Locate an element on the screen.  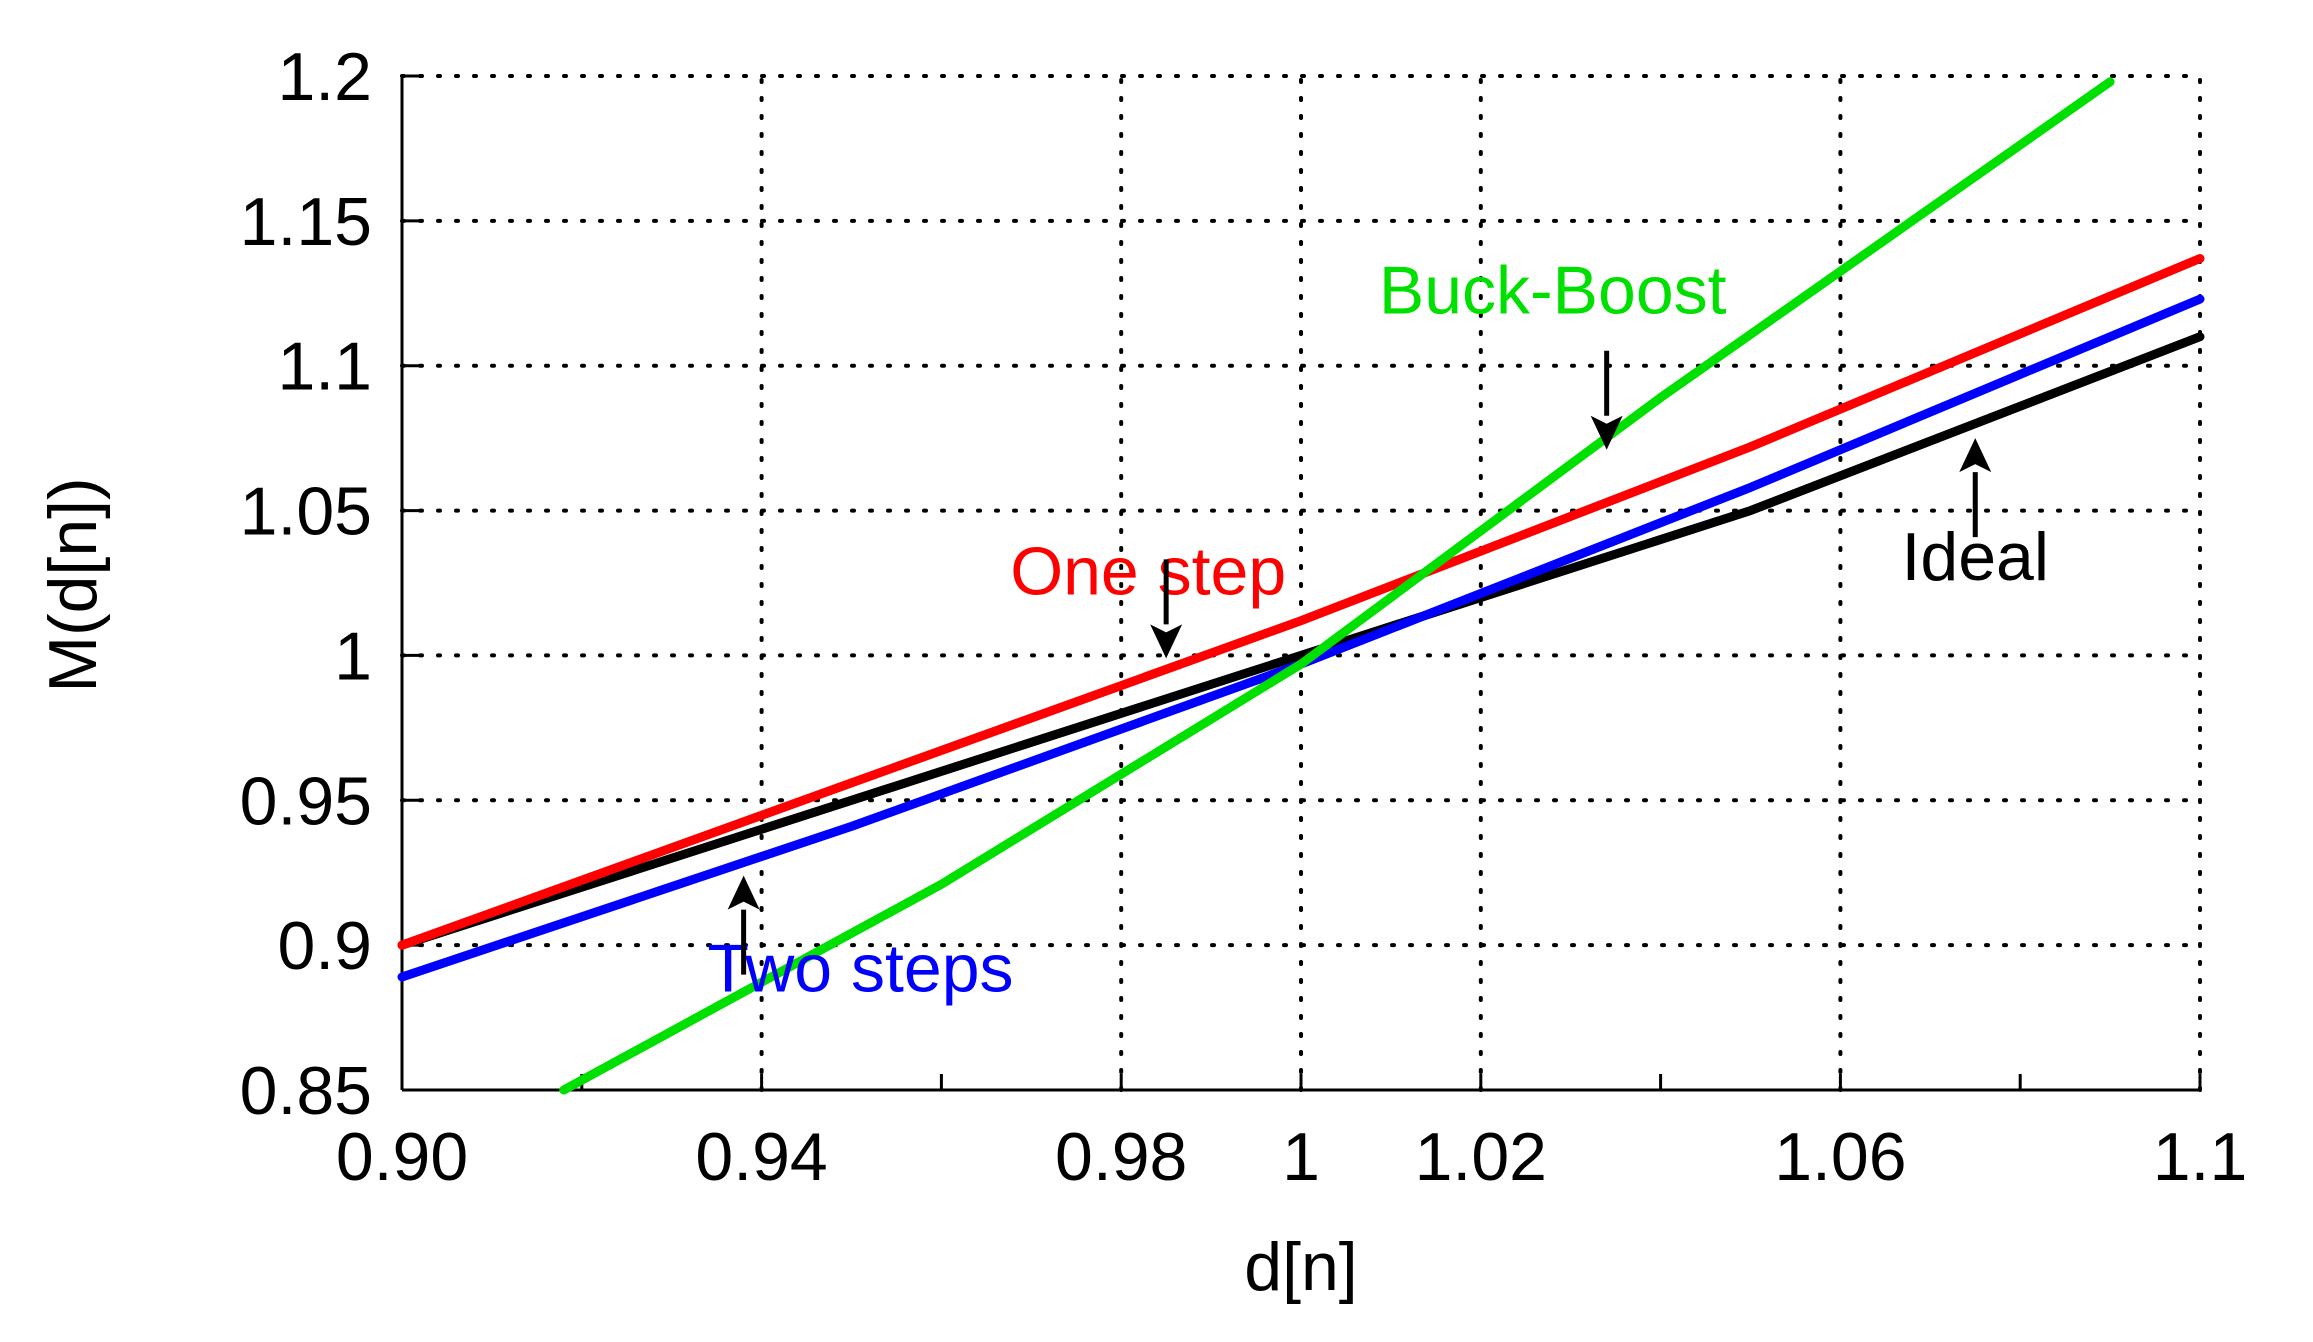
x-axis-label: d[n] is located at coordinates (1300, 1267).